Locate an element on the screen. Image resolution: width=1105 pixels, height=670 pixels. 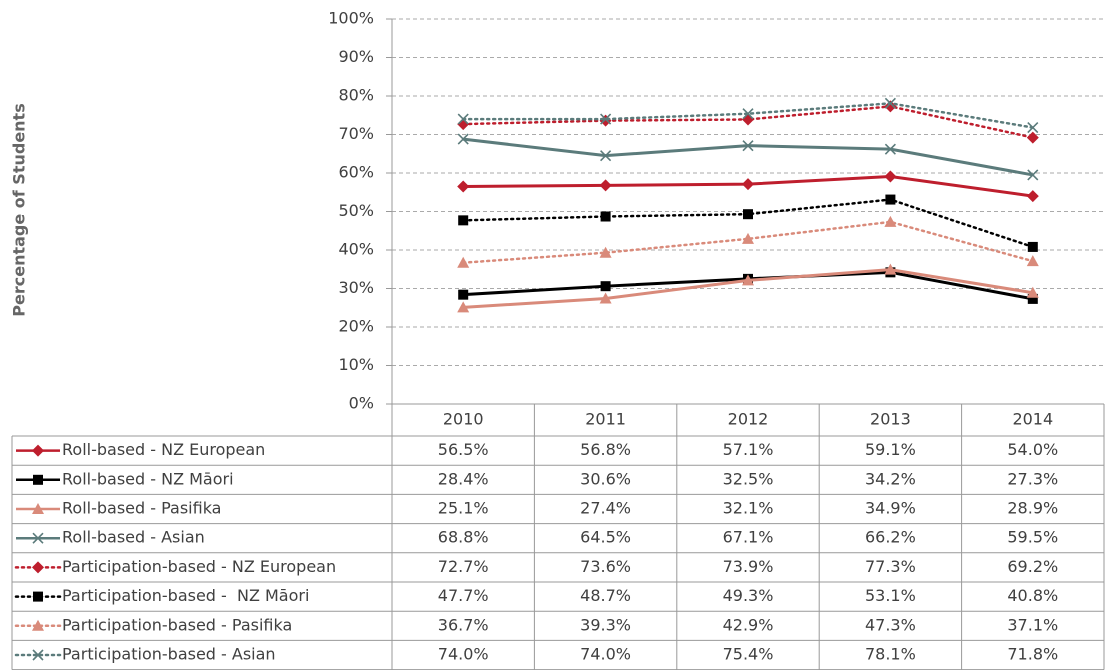
table-cell: 47.7% is located at coordinates (463, 595).